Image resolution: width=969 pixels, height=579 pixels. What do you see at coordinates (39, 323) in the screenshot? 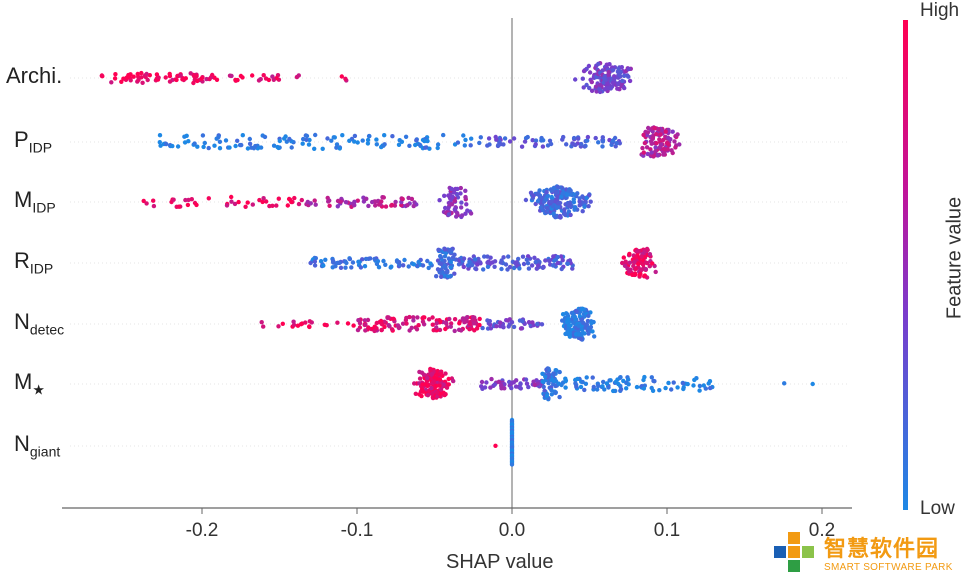
I see `feature-label: Ndetec` at bounding box center [39, 323].